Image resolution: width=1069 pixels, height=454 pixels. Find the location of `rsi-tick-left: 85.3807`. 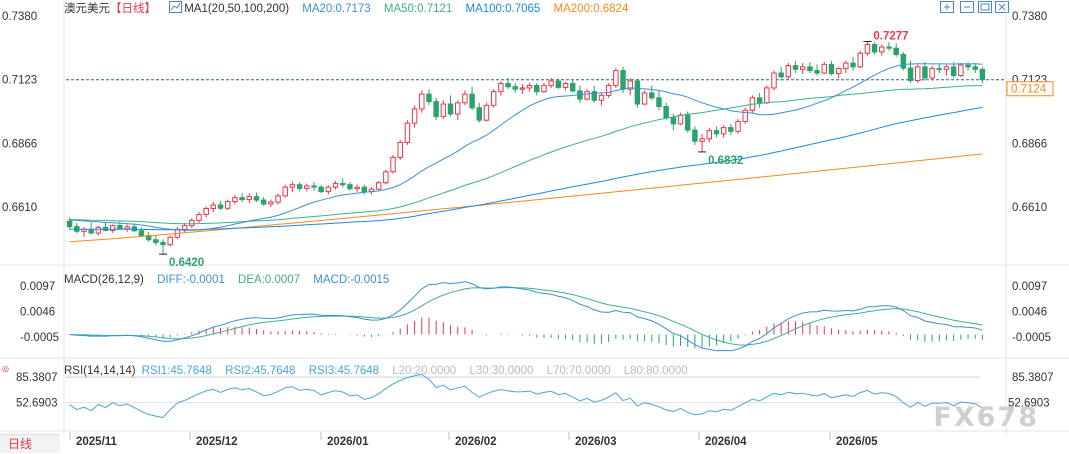

rsi-tick-left: 85.3807 is located at coordinates (37, 378).